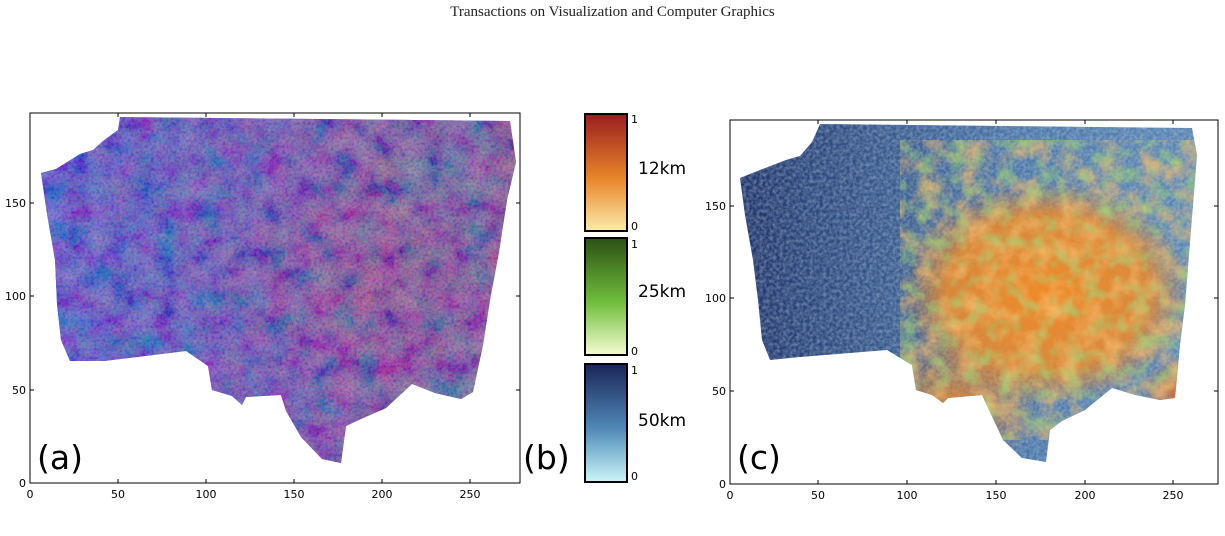 The height and width of the screenshot is (536, 1225). I want to click on colorbar-25km-gradient, so click(606, 296).